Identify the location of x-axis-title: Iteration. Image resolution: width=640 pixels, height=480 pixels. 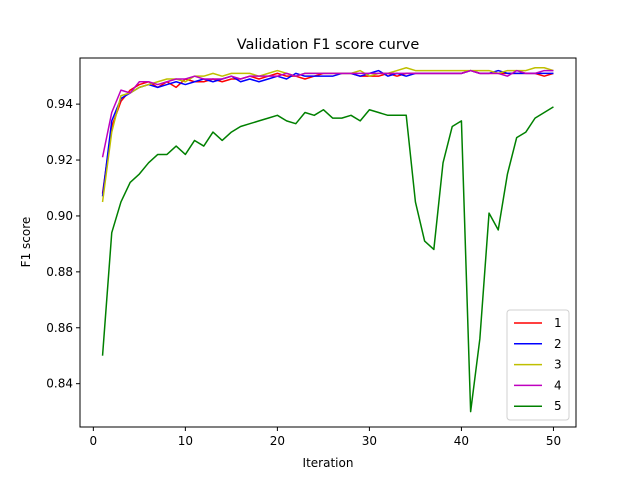
(328, 463).